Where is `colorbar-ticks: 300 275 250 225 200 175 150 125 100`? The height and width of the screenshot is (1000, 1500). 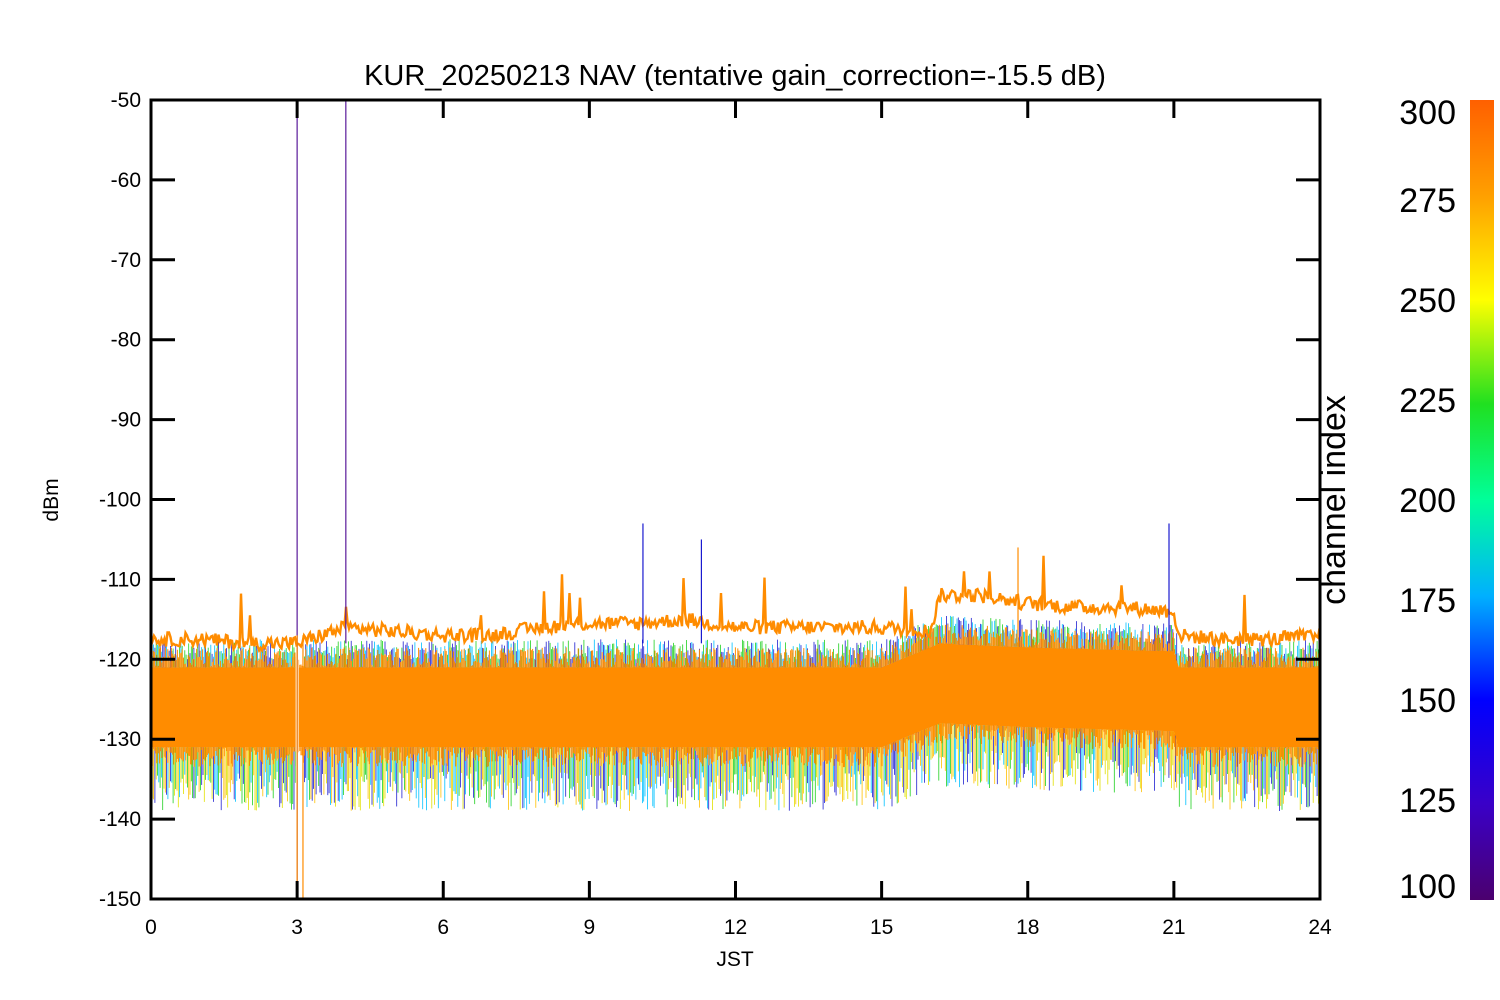 colorbar-ticks: 300 275 250 225 200 175 150 125 100 is located at coordinates (1427, 500).